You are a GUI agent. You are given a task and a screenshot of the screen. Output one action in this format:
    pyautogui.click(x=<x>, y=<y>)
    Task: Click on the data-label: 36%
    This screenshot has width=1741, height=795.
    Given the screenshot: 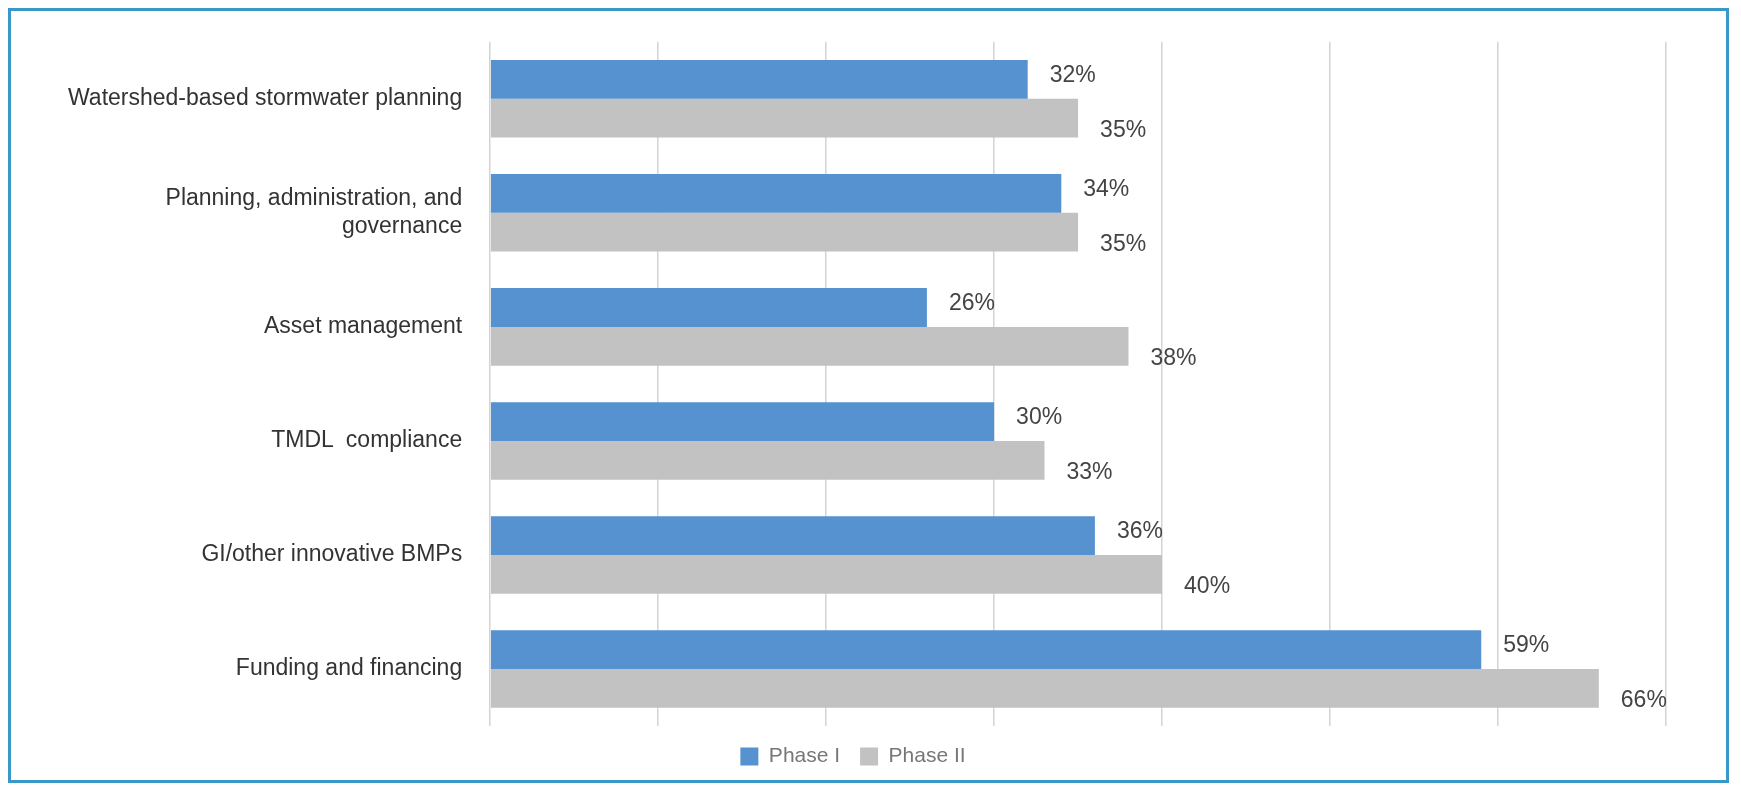 What is the action you would take?
    pyautogui.click(x=1139, y=529)
    